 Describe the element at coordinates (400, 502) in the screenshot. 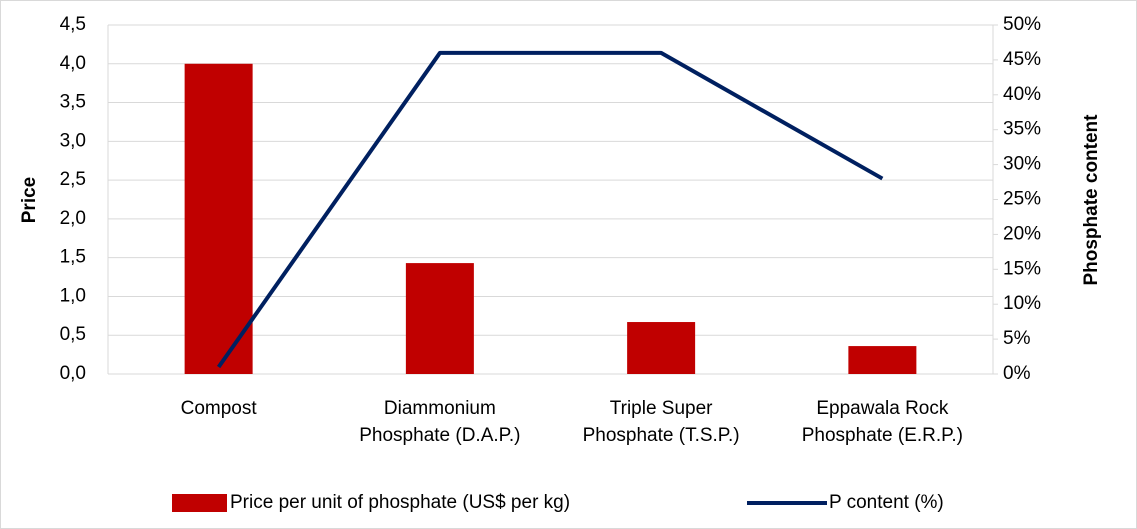

I see `legend-label: Price per unit of phosphate (US$ per kg)` at that location.